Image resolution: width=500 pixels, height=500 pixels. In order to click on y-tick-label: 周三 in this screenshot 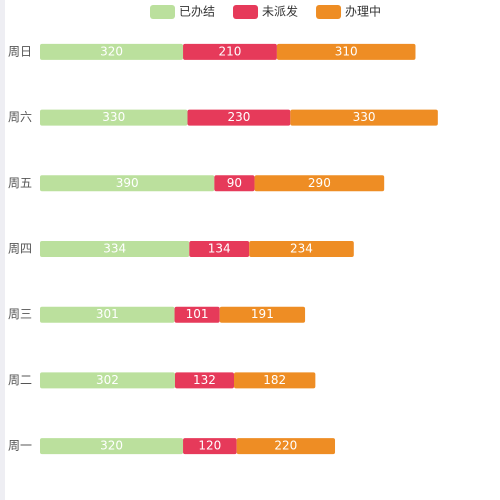, I will do `click(20, 314)`.